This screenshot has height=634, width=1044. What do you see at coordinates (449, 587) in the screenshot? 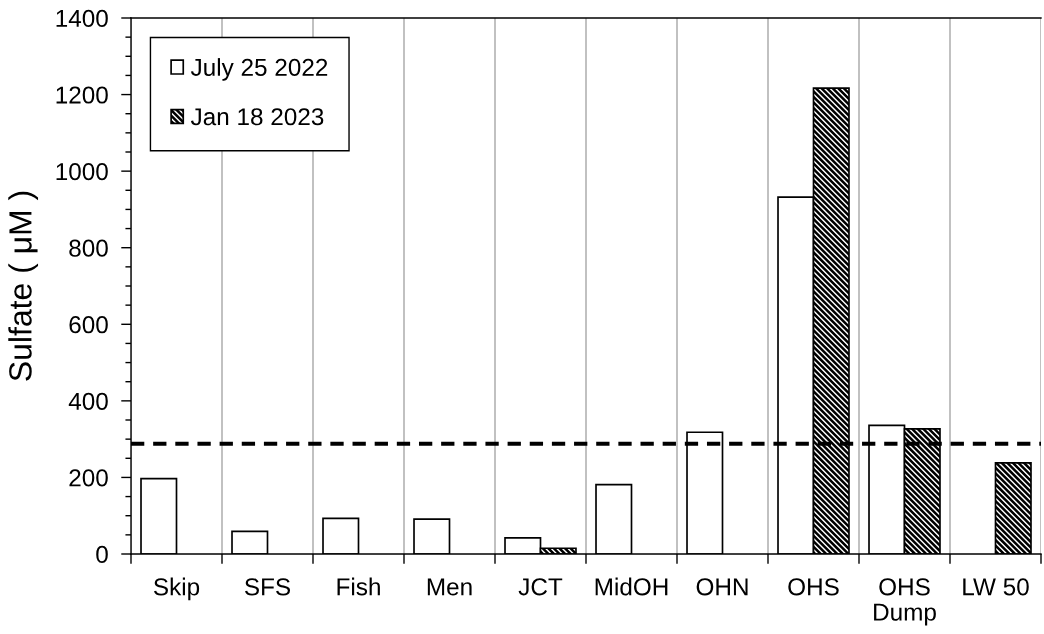
I see `x-tick-label: Men` at bounding box center [449, 587].